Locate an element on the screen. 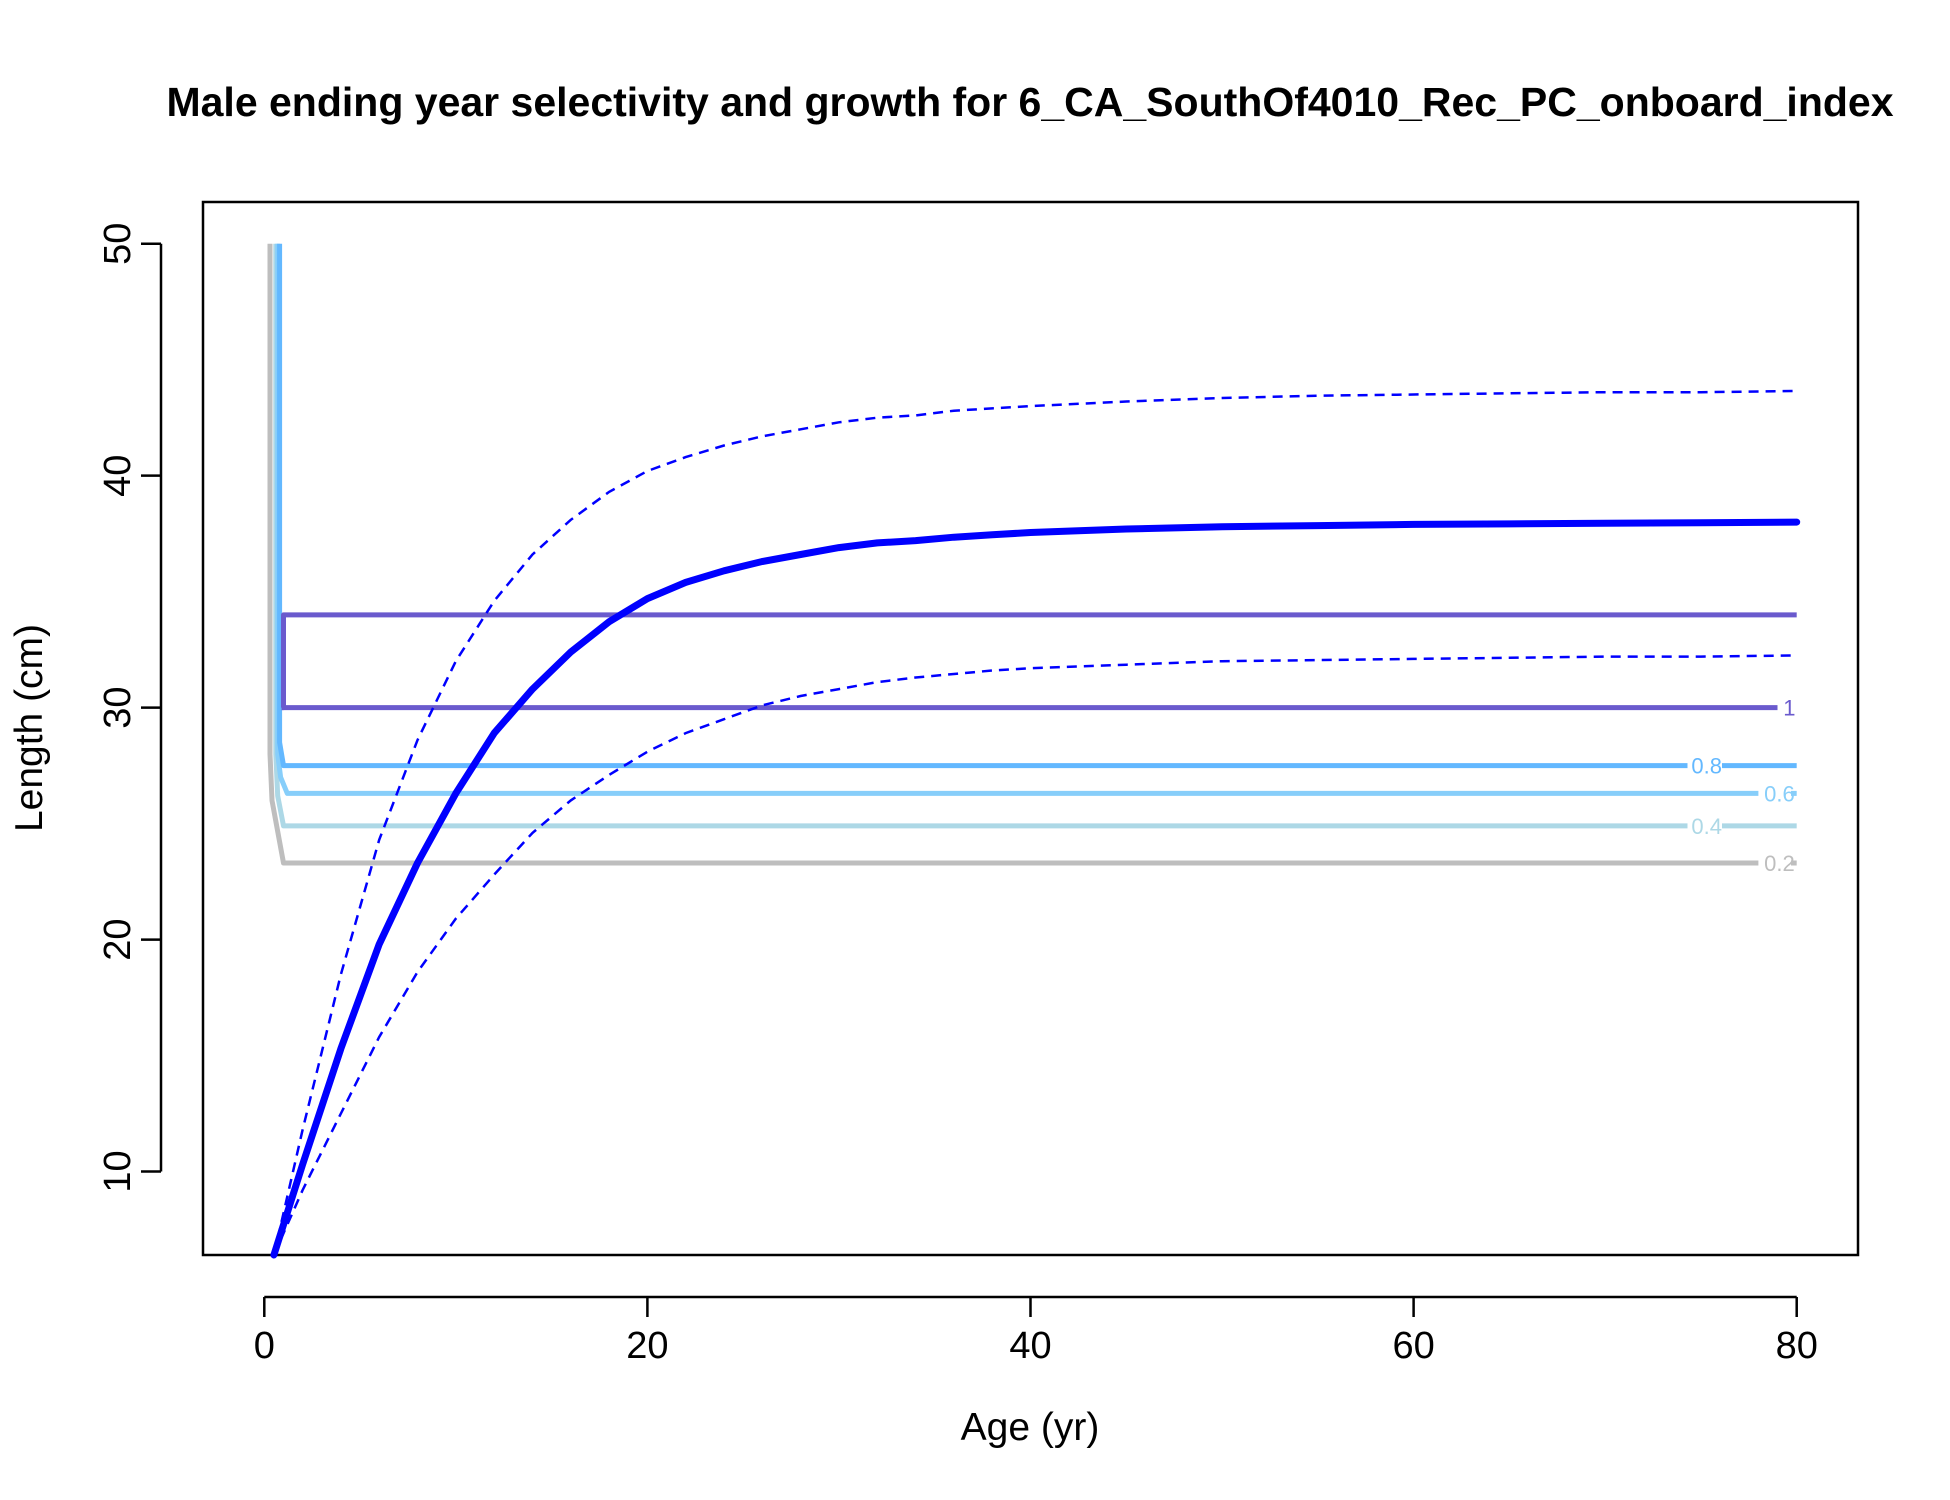 Image resolution: width=1950 pixels, height=1500 pixels. contour-label-0-6: 0.6 is located at coordinates (1779, 793).